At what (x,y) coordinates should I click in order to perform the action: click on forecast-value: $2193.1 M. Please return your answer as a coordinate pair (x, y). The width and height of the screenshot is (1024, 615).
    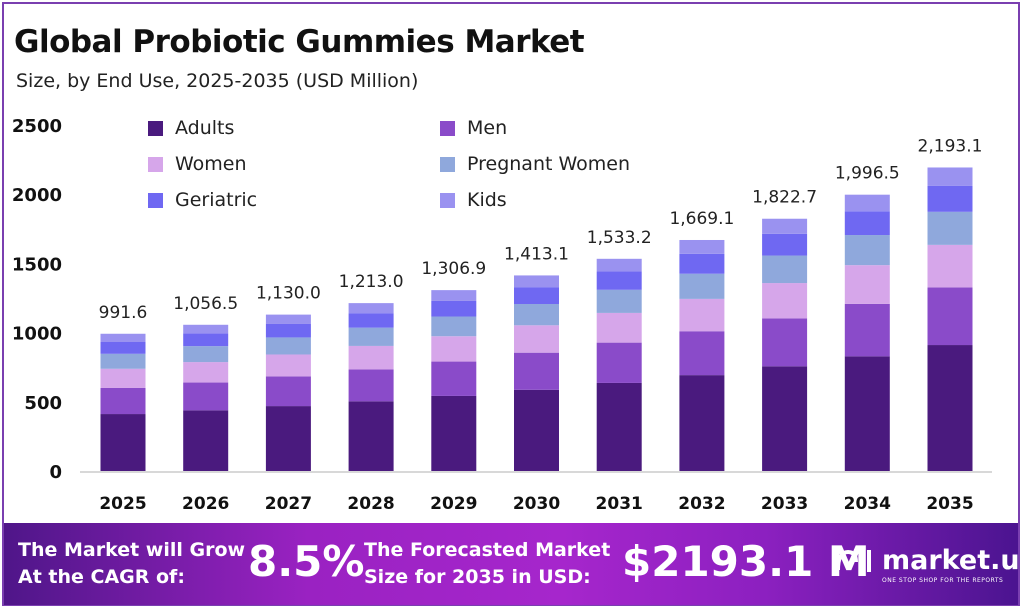
    Looking at the image, I should click on (746, 561).